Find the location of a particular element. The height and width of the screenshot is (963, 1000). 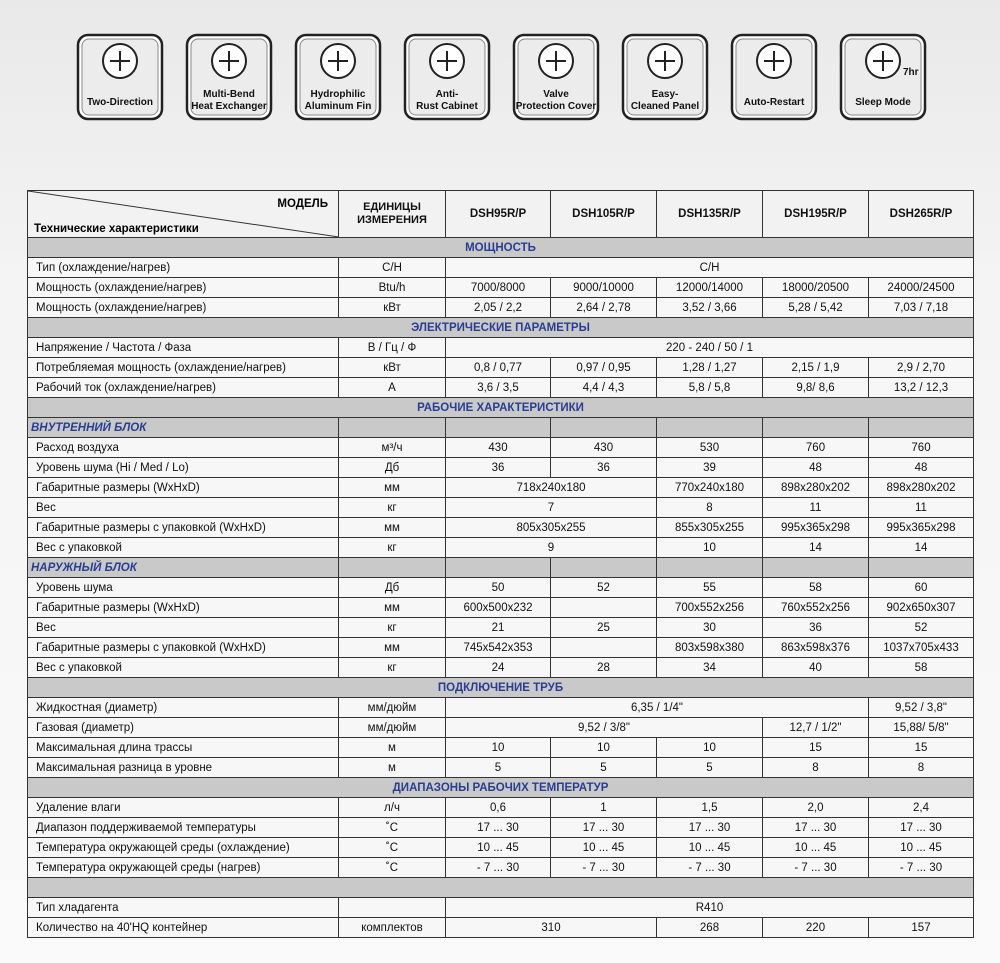

value-cell: 2,15 / 1,9 is located at coordinates (815, 367).